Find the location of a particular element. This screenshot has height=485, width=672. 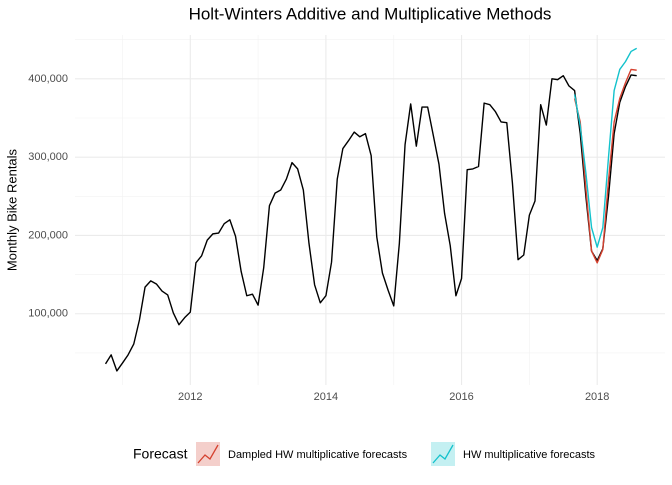

y-tick-label: 400,000 is located at coordinates (48, 79).